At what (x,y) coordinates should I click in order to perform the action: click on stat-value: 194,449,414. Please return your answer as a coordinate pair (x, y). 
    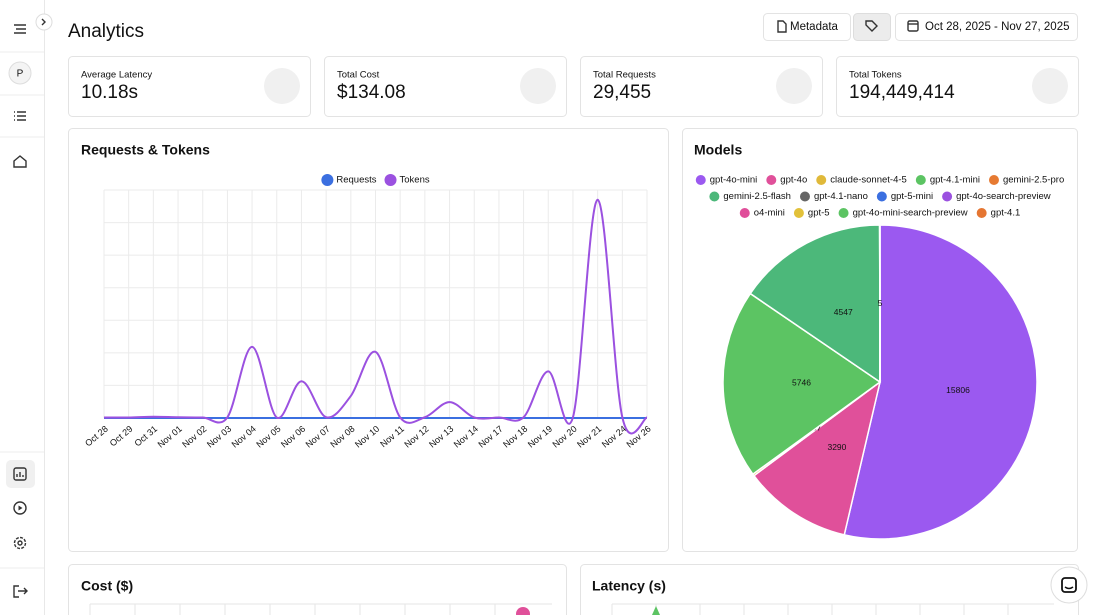
    Looking at the image, I should click on (902, 92).